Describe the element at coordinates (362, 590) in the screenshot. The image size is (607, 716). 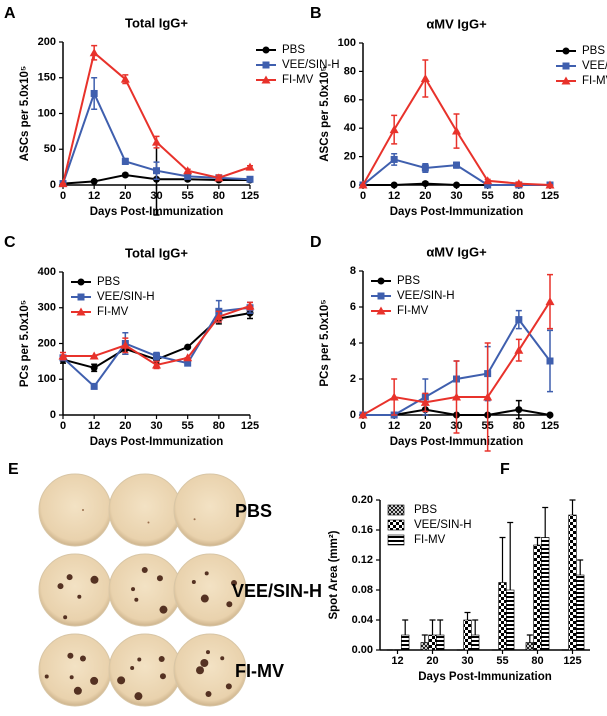
I see `y-tick-label: 0.08` at that location.